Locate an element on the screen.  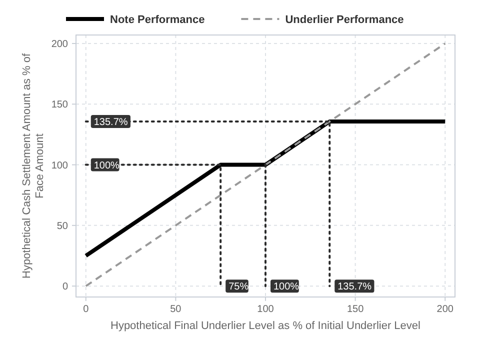
y-tick-label: 50 is located at coordinates (62, 226).